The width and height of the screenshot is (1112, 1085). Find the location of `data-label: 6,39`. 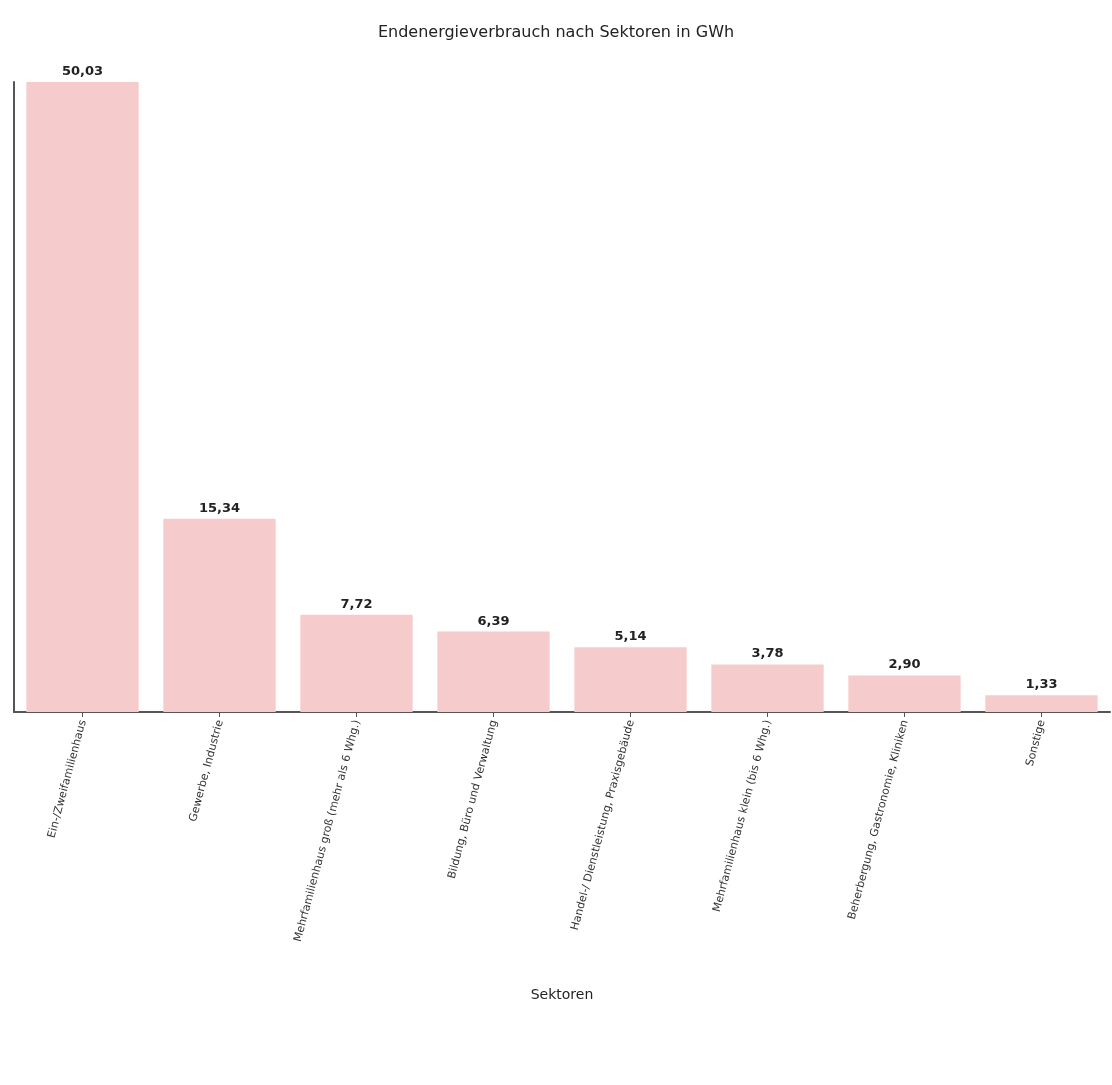

data-label: 6,39 is located at coordinates (493, 620).